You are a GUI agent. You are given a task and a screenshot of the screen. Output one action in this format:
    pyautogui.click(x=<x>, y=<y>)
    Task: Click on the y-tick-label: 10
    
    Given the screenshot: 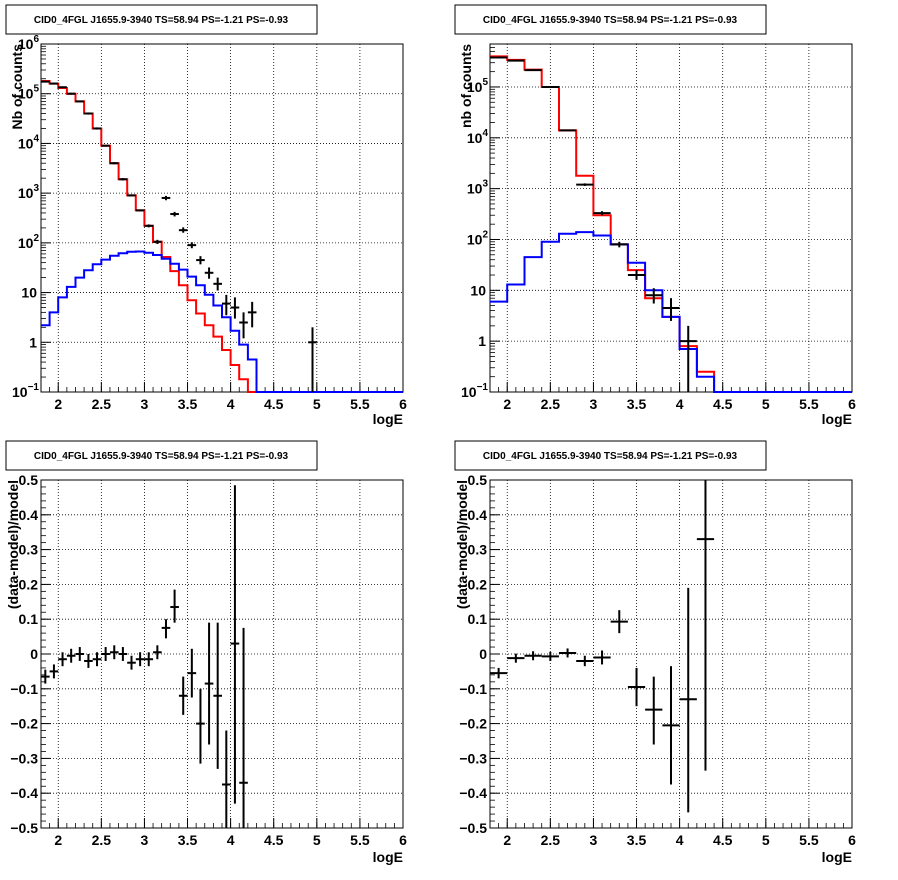 What is the action you would take?
    pyautogui.click(x=478, y=290)
    